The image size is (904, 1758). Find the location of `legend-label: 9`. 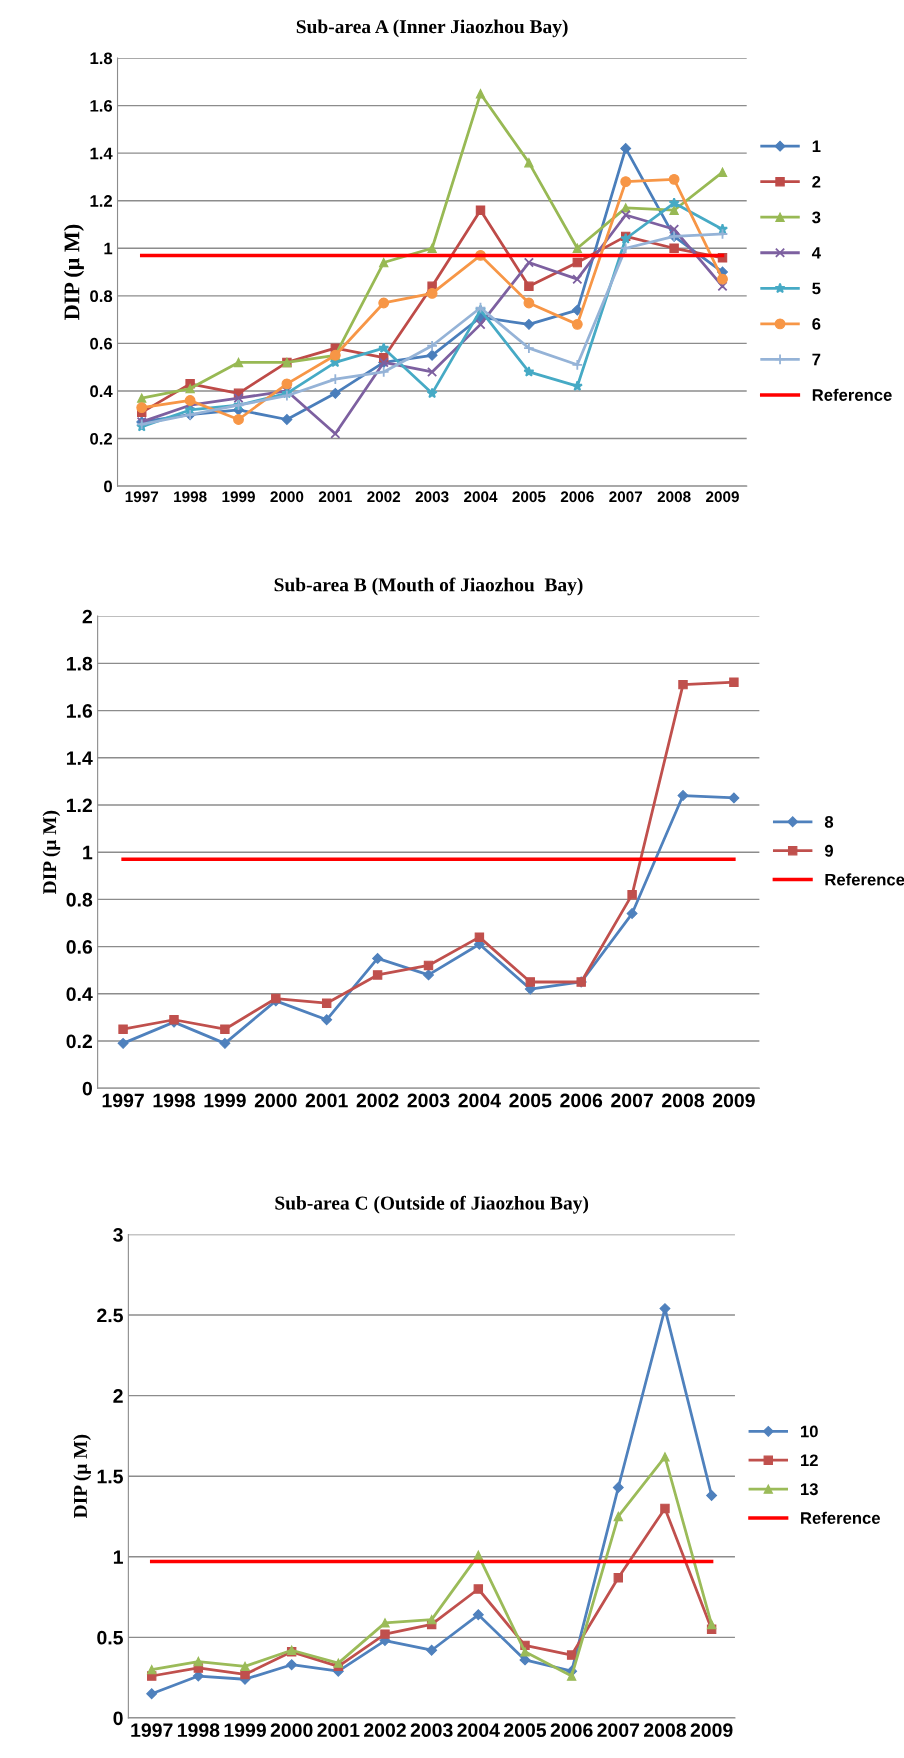

legend-label: 9 is located at coordinates (829, 850).